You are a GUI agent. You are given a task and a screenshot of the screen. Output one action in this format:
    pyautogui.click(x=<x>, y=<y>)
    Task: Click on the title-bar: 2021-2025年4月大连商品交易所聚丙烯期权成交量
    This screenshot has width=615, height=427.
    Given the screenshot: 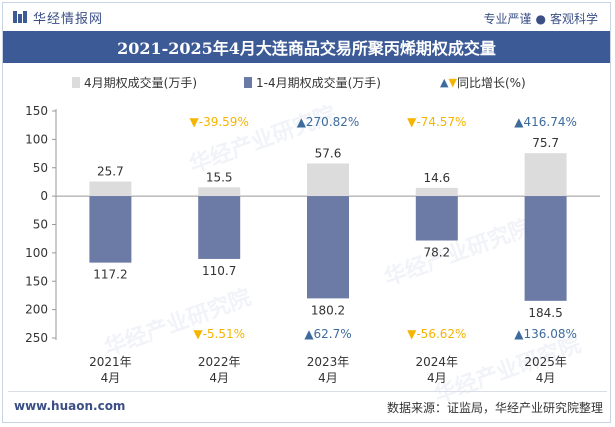 What is the action you would take?
    pyautogui.click(x=306, y=47)
    